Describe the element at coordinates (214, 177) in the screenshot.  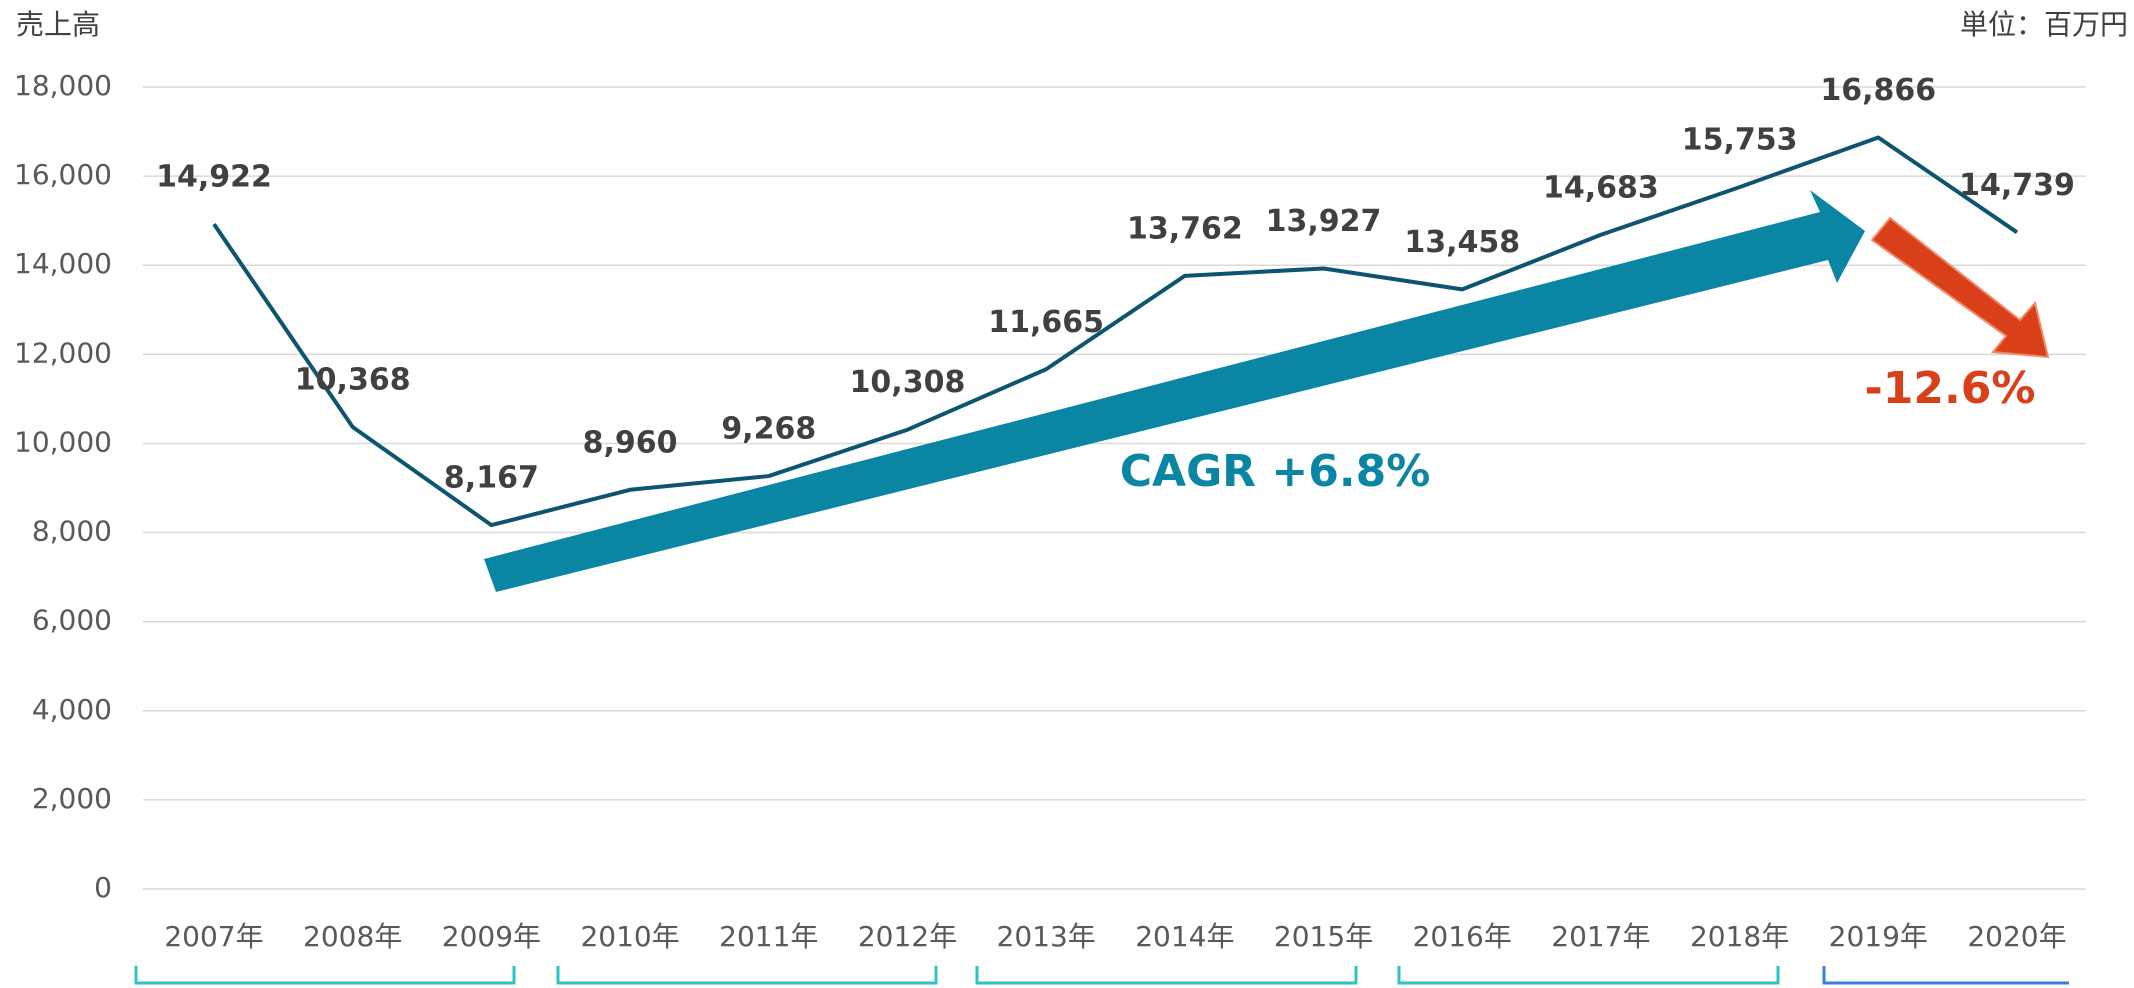
I see `data-label: 14,922` at that location.